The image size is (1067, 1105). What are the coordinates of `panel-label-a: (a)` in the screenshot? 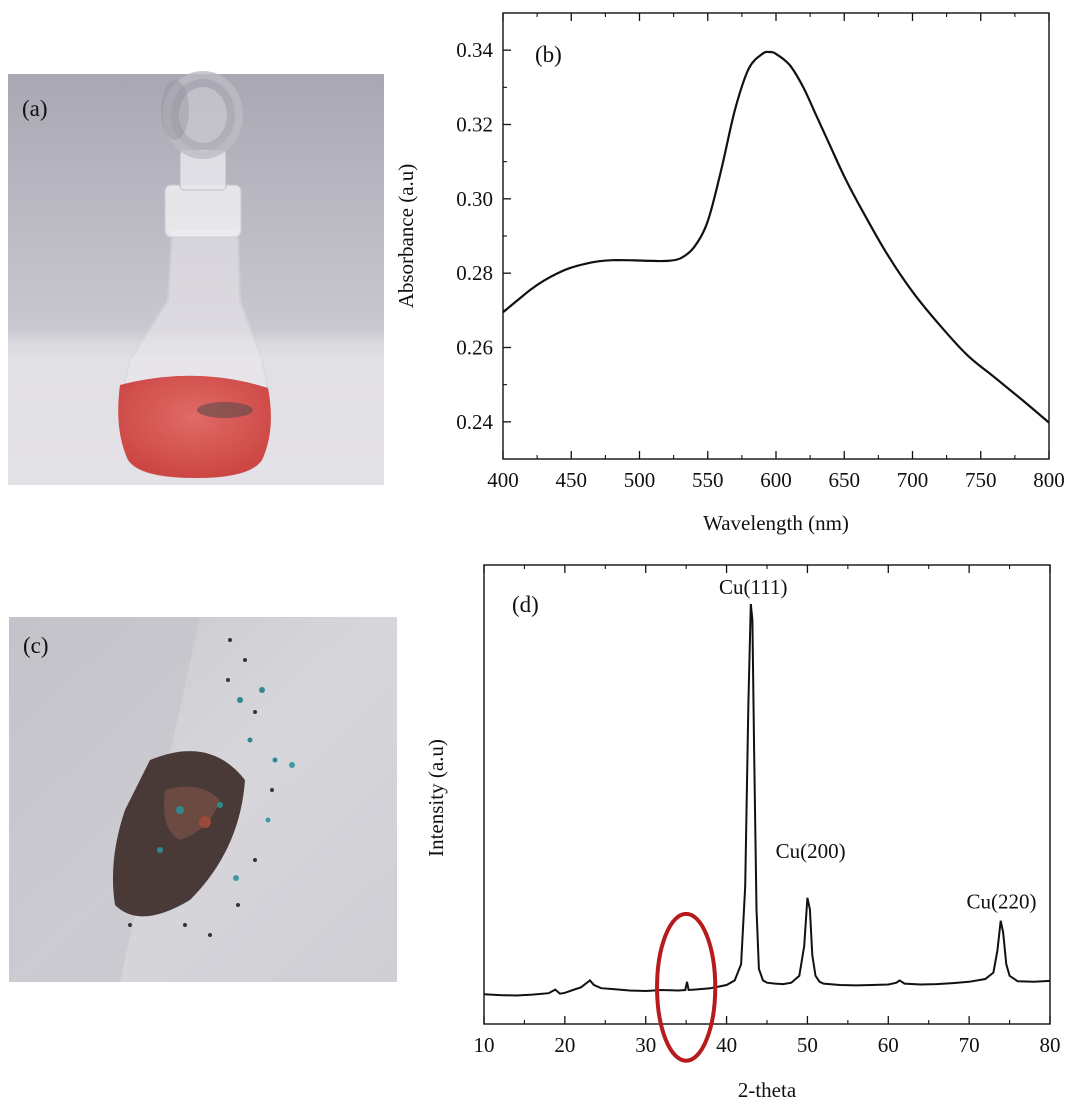 It's located at (35, 108).